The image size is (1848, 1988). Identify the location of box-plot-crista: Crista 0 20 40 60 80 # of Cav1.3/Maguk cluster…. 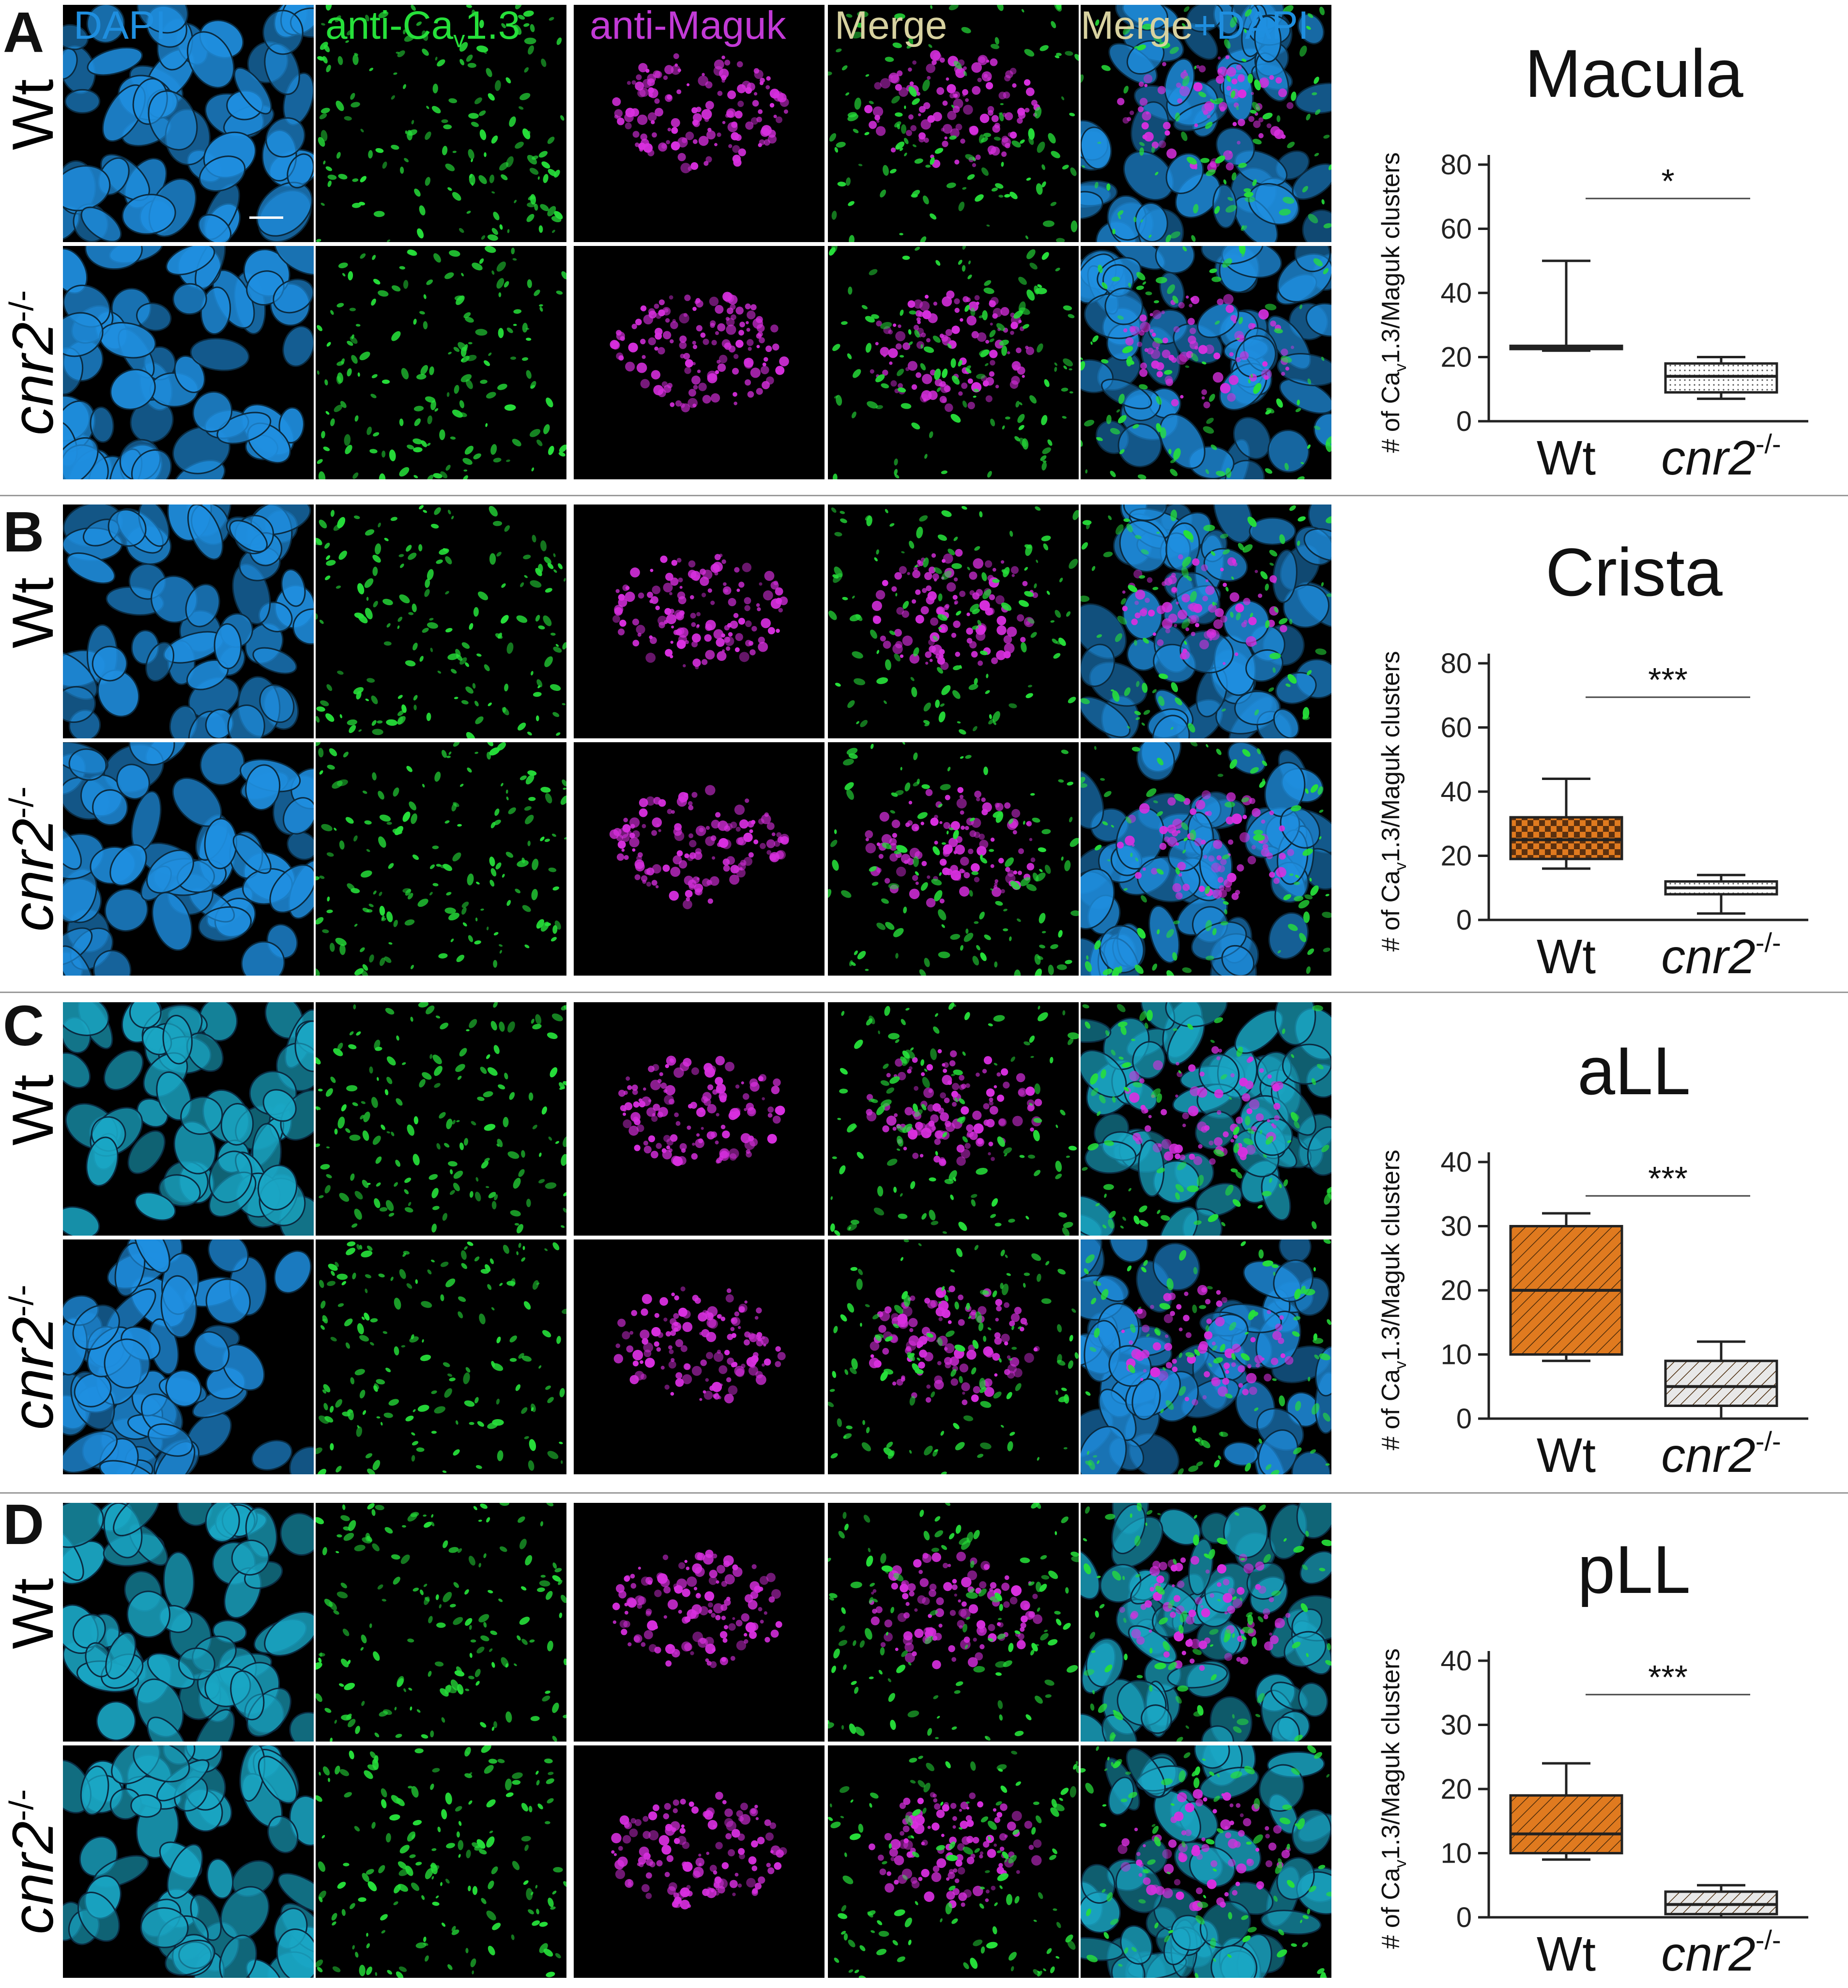
(1595, 751).